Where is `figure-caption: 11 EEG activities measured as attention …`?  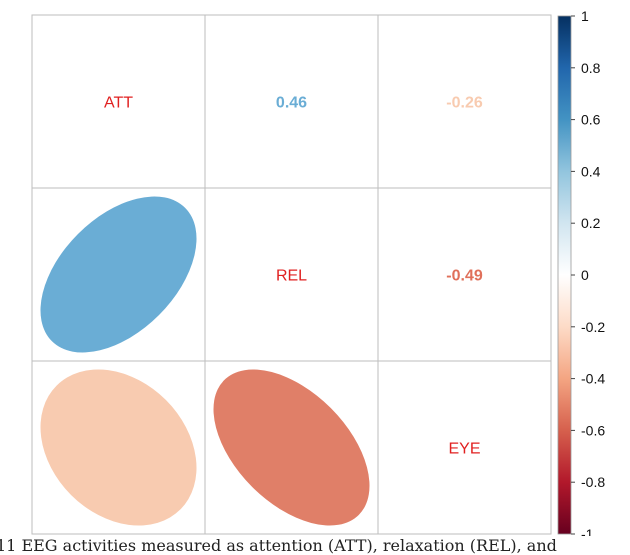 figure-caption: 11 EEG activities measured as attention … is located at coordinates (278, 545).